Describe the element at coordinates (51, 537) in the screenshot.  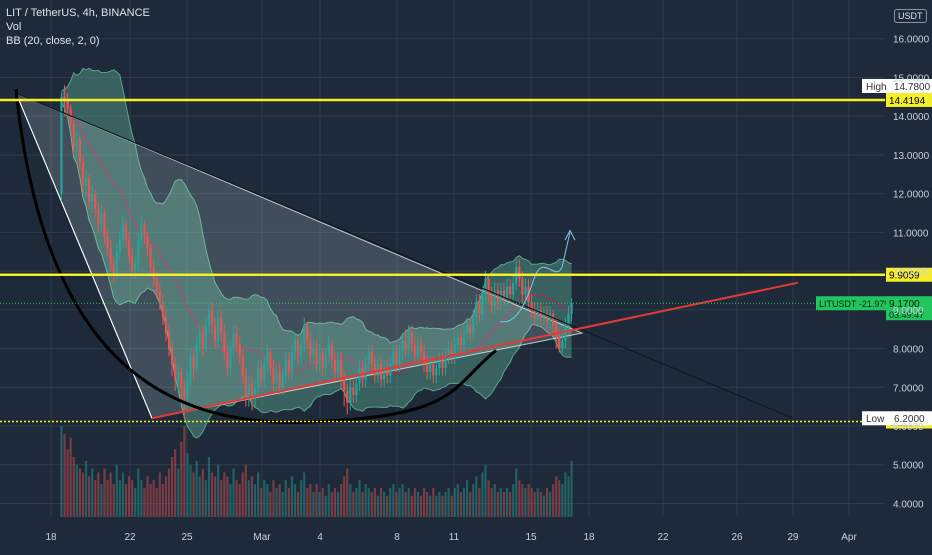
I see `x-tick-label: 18` at that location.